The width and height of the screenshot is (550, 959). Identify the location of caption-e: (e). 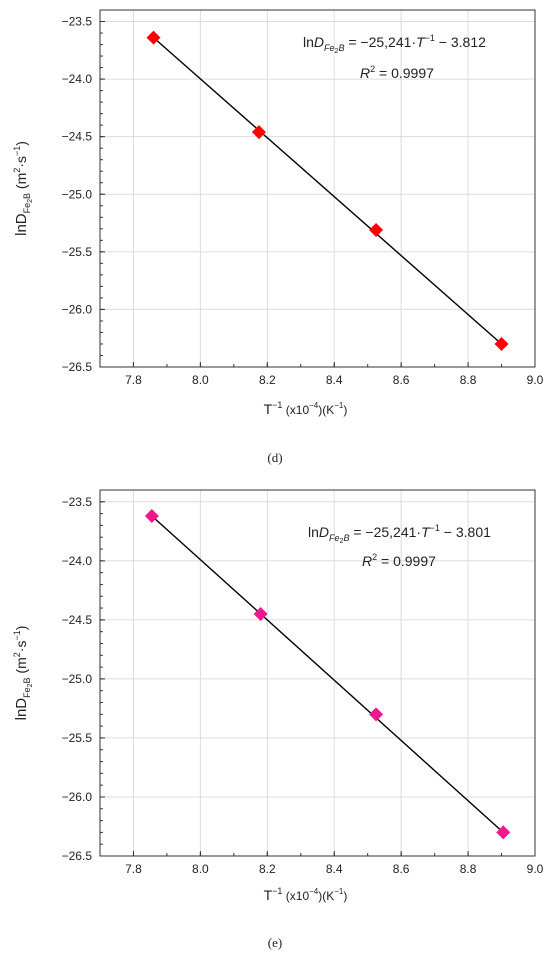
(275, 942).